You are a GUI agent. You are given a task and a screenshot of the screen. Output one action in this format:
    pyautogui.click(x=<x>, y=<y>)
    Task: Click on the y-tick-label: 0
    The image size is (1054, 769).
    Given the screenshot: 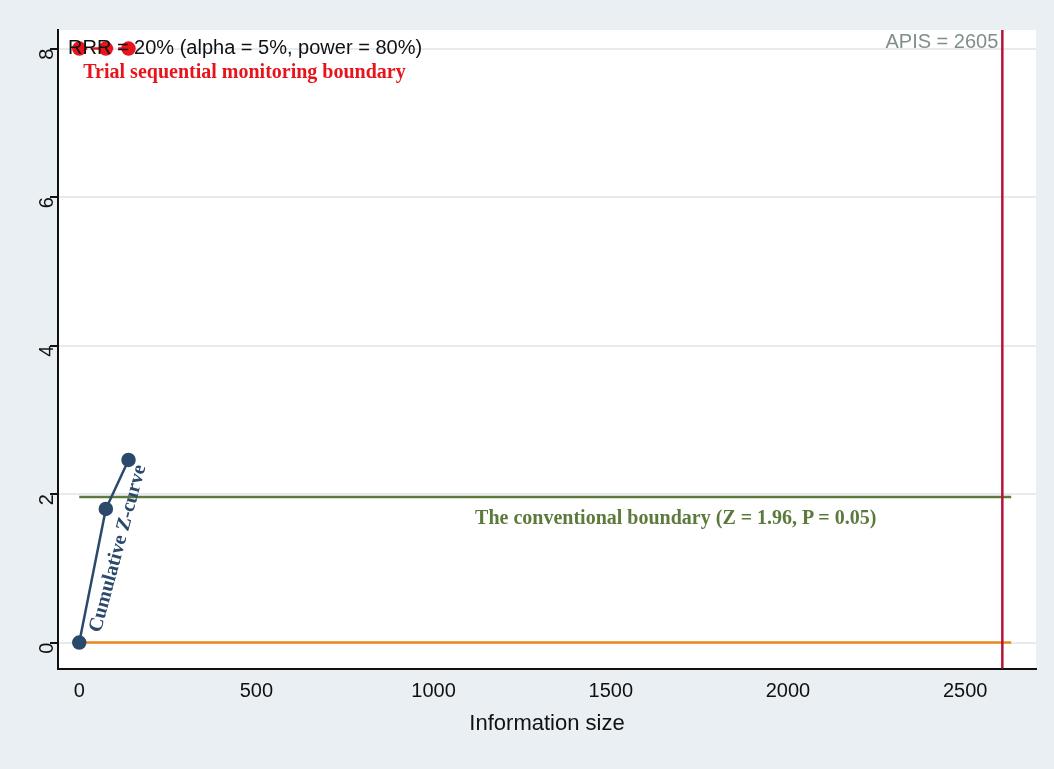 What is the action you would take?
    pyautogui.click(x=45, y=648)
    